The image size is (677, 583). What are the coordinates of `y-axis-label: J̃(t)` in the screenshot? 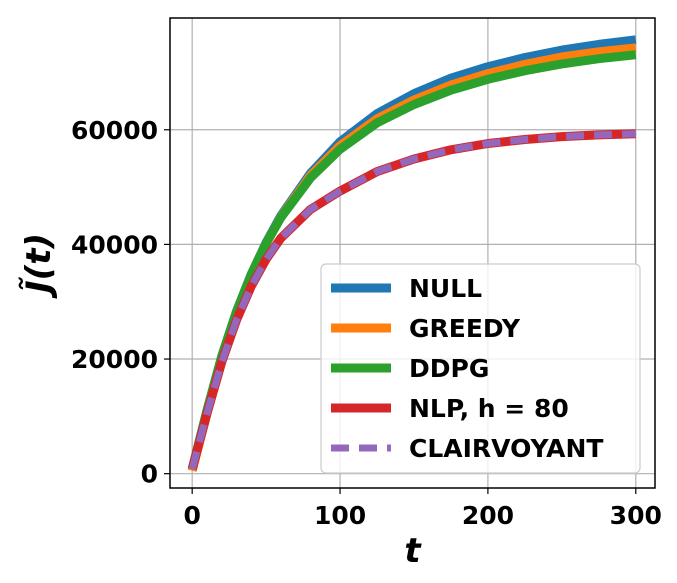 It's located at (39, 266).